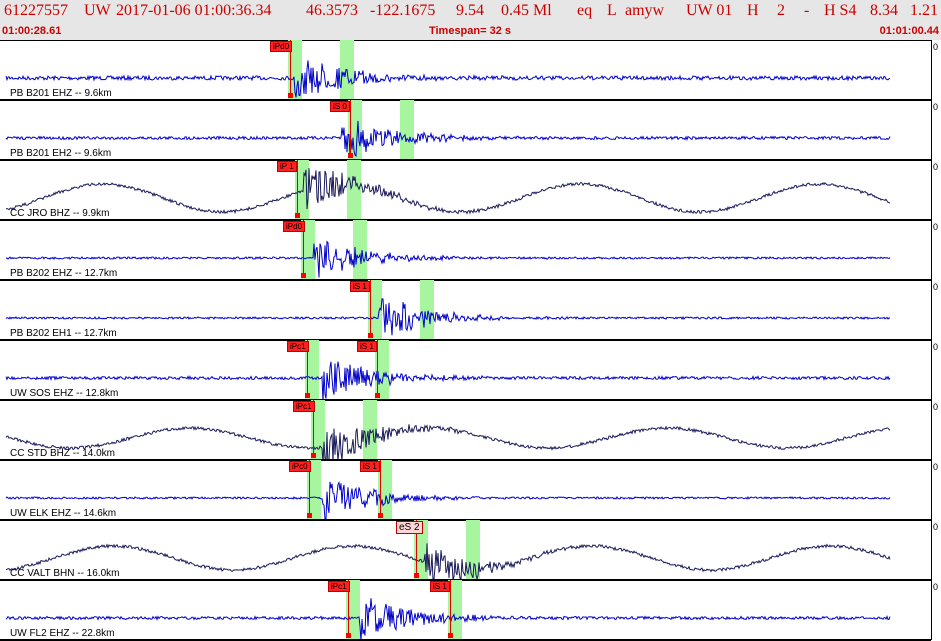 The width and height of the screenshot is (941, 641). What do you see at coordinates (612, 10) in the screenshot?
I see `location-flag: L` at bounding box center [612, 10].